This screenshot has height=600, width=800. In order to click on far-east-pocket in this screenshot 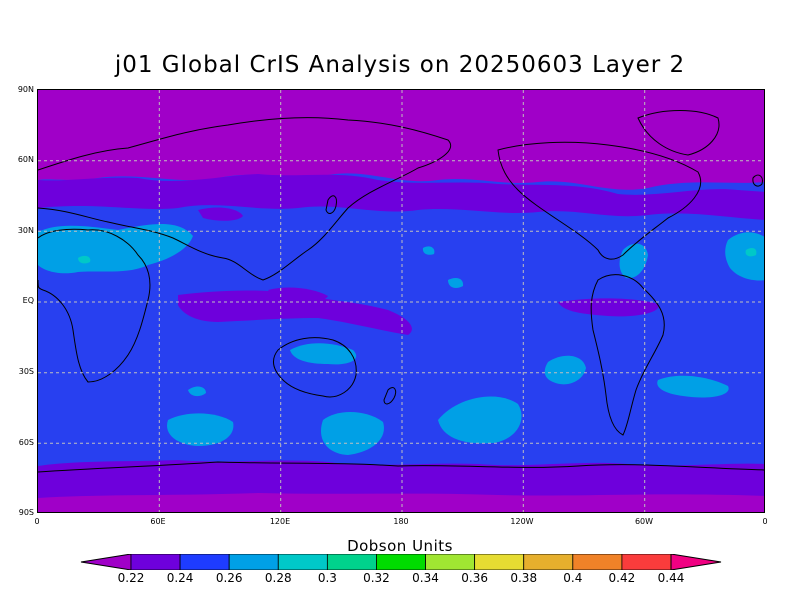, I will do `click(220, 214)`.